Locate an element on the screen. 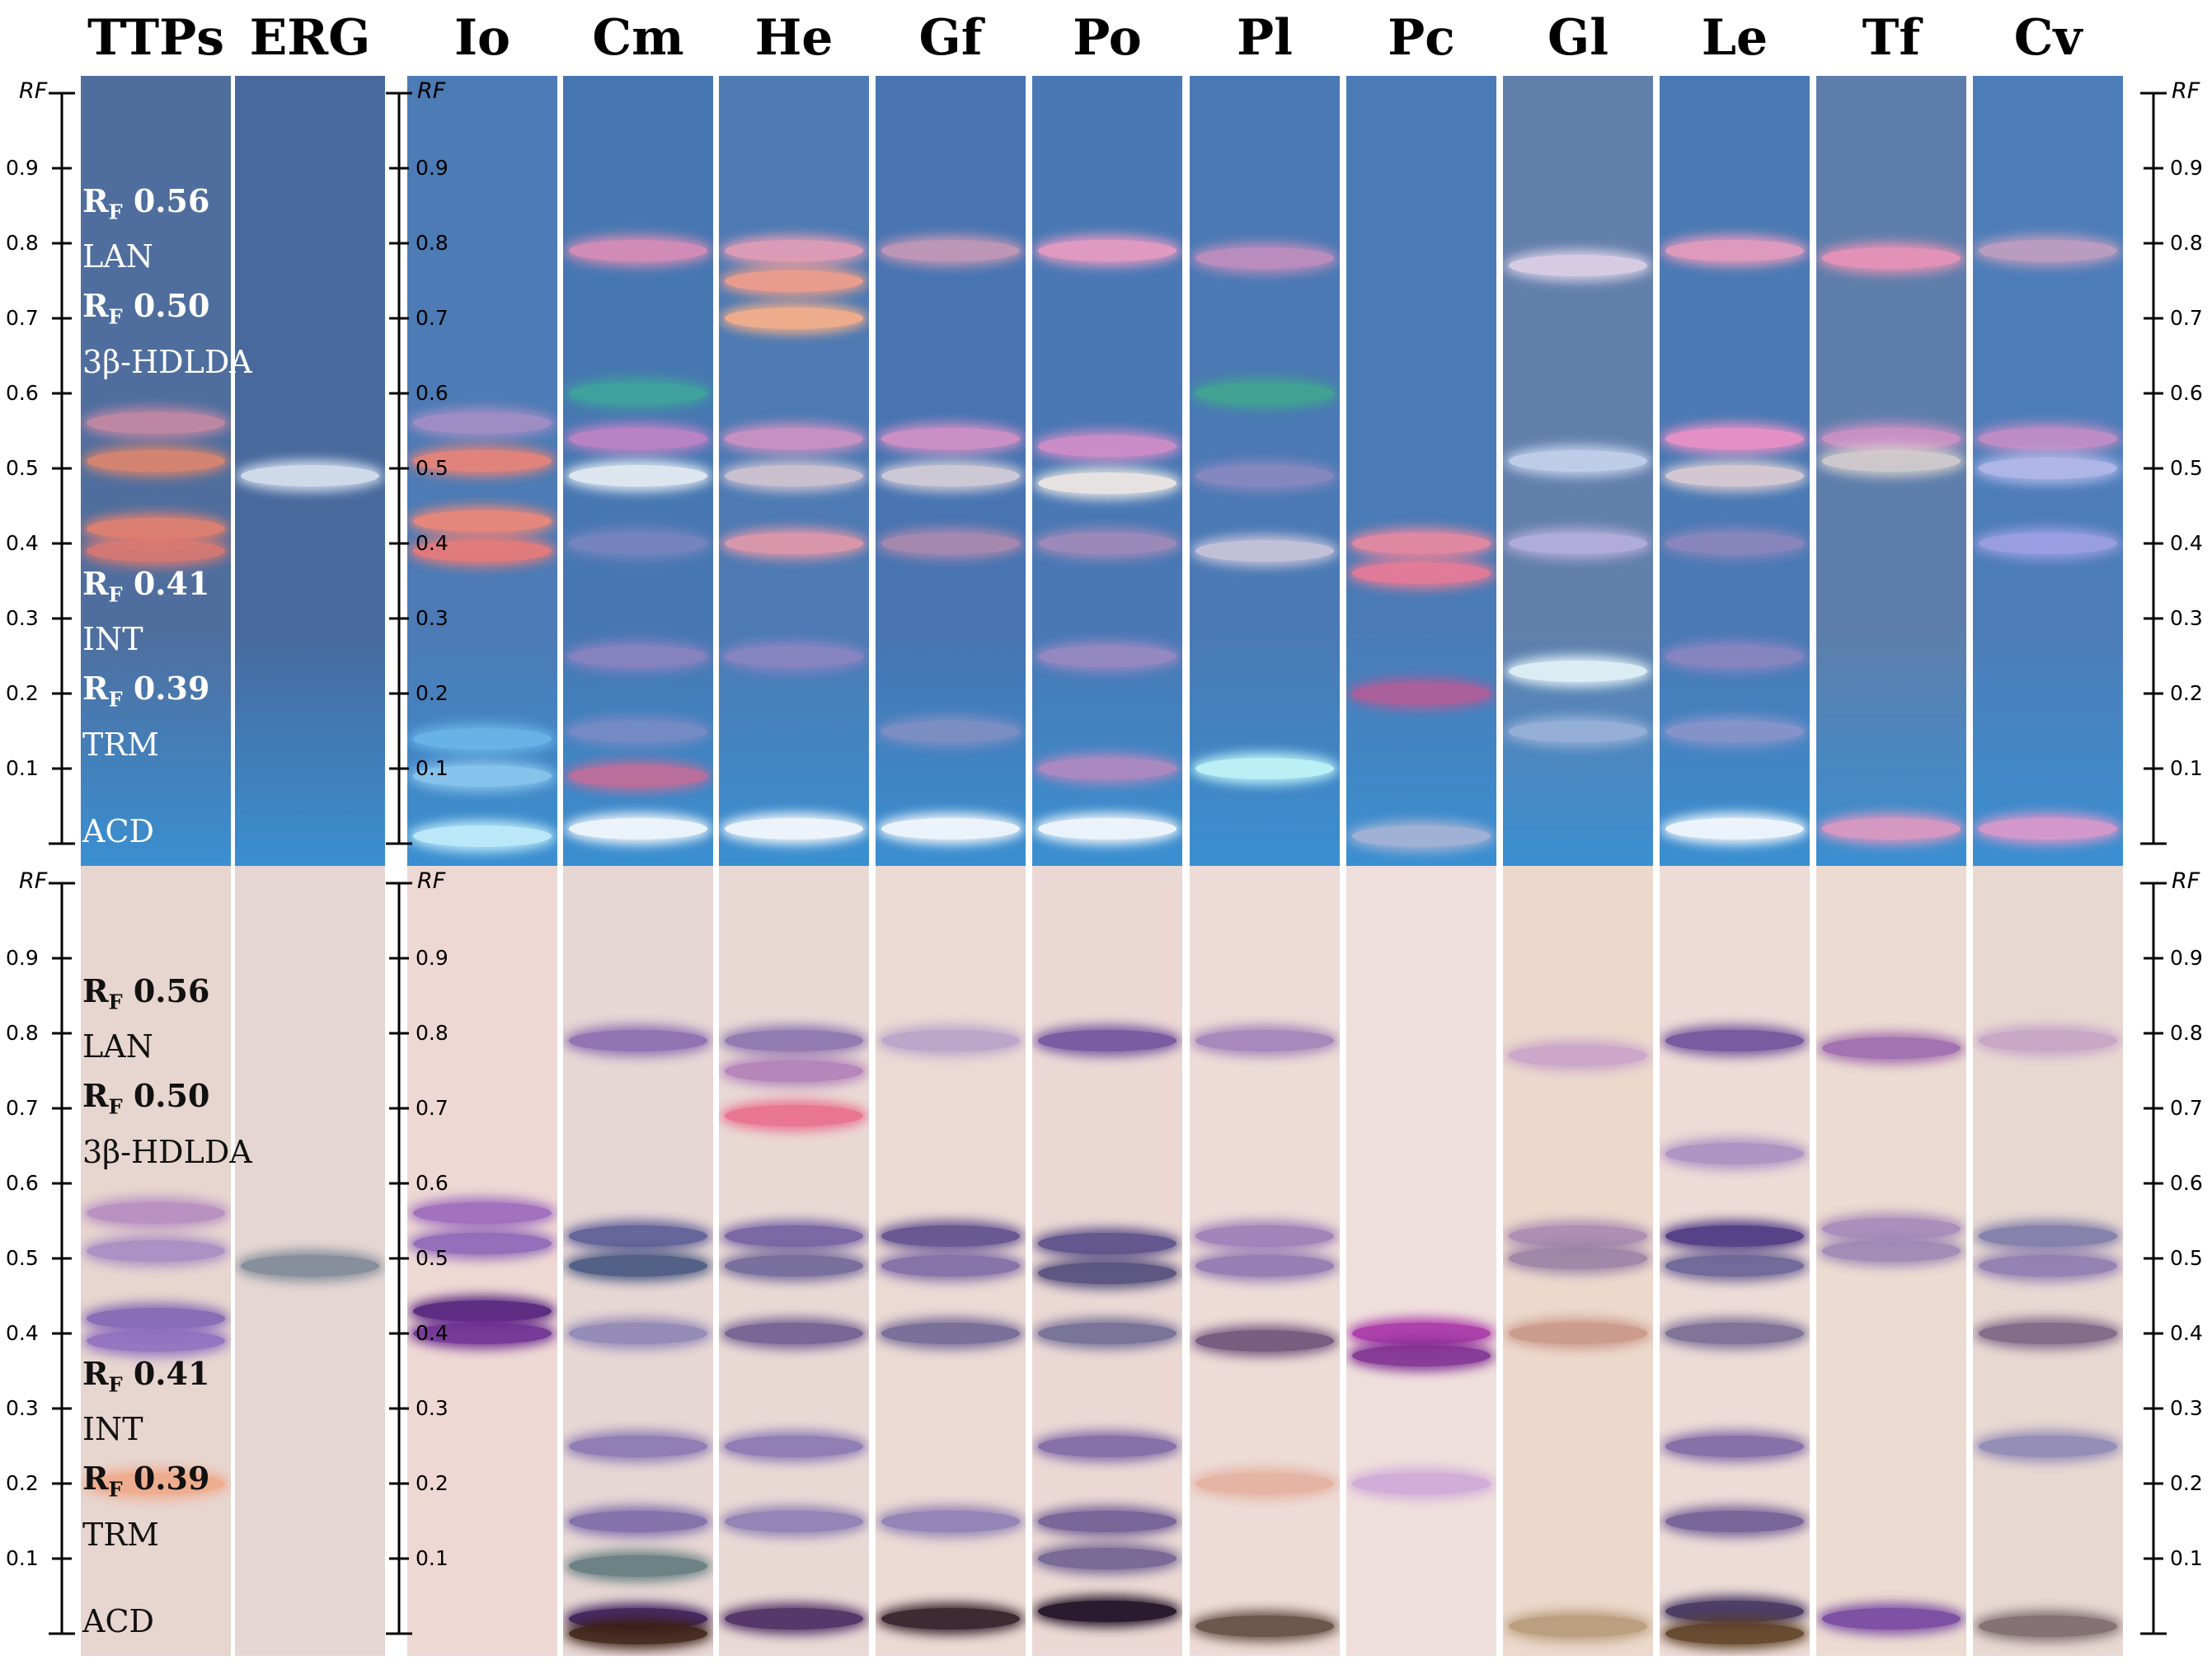 Image resolution: width=2212 pixels, height=1679 pixels. lane-header-erg: ERG is located at coordinates (310, 38).